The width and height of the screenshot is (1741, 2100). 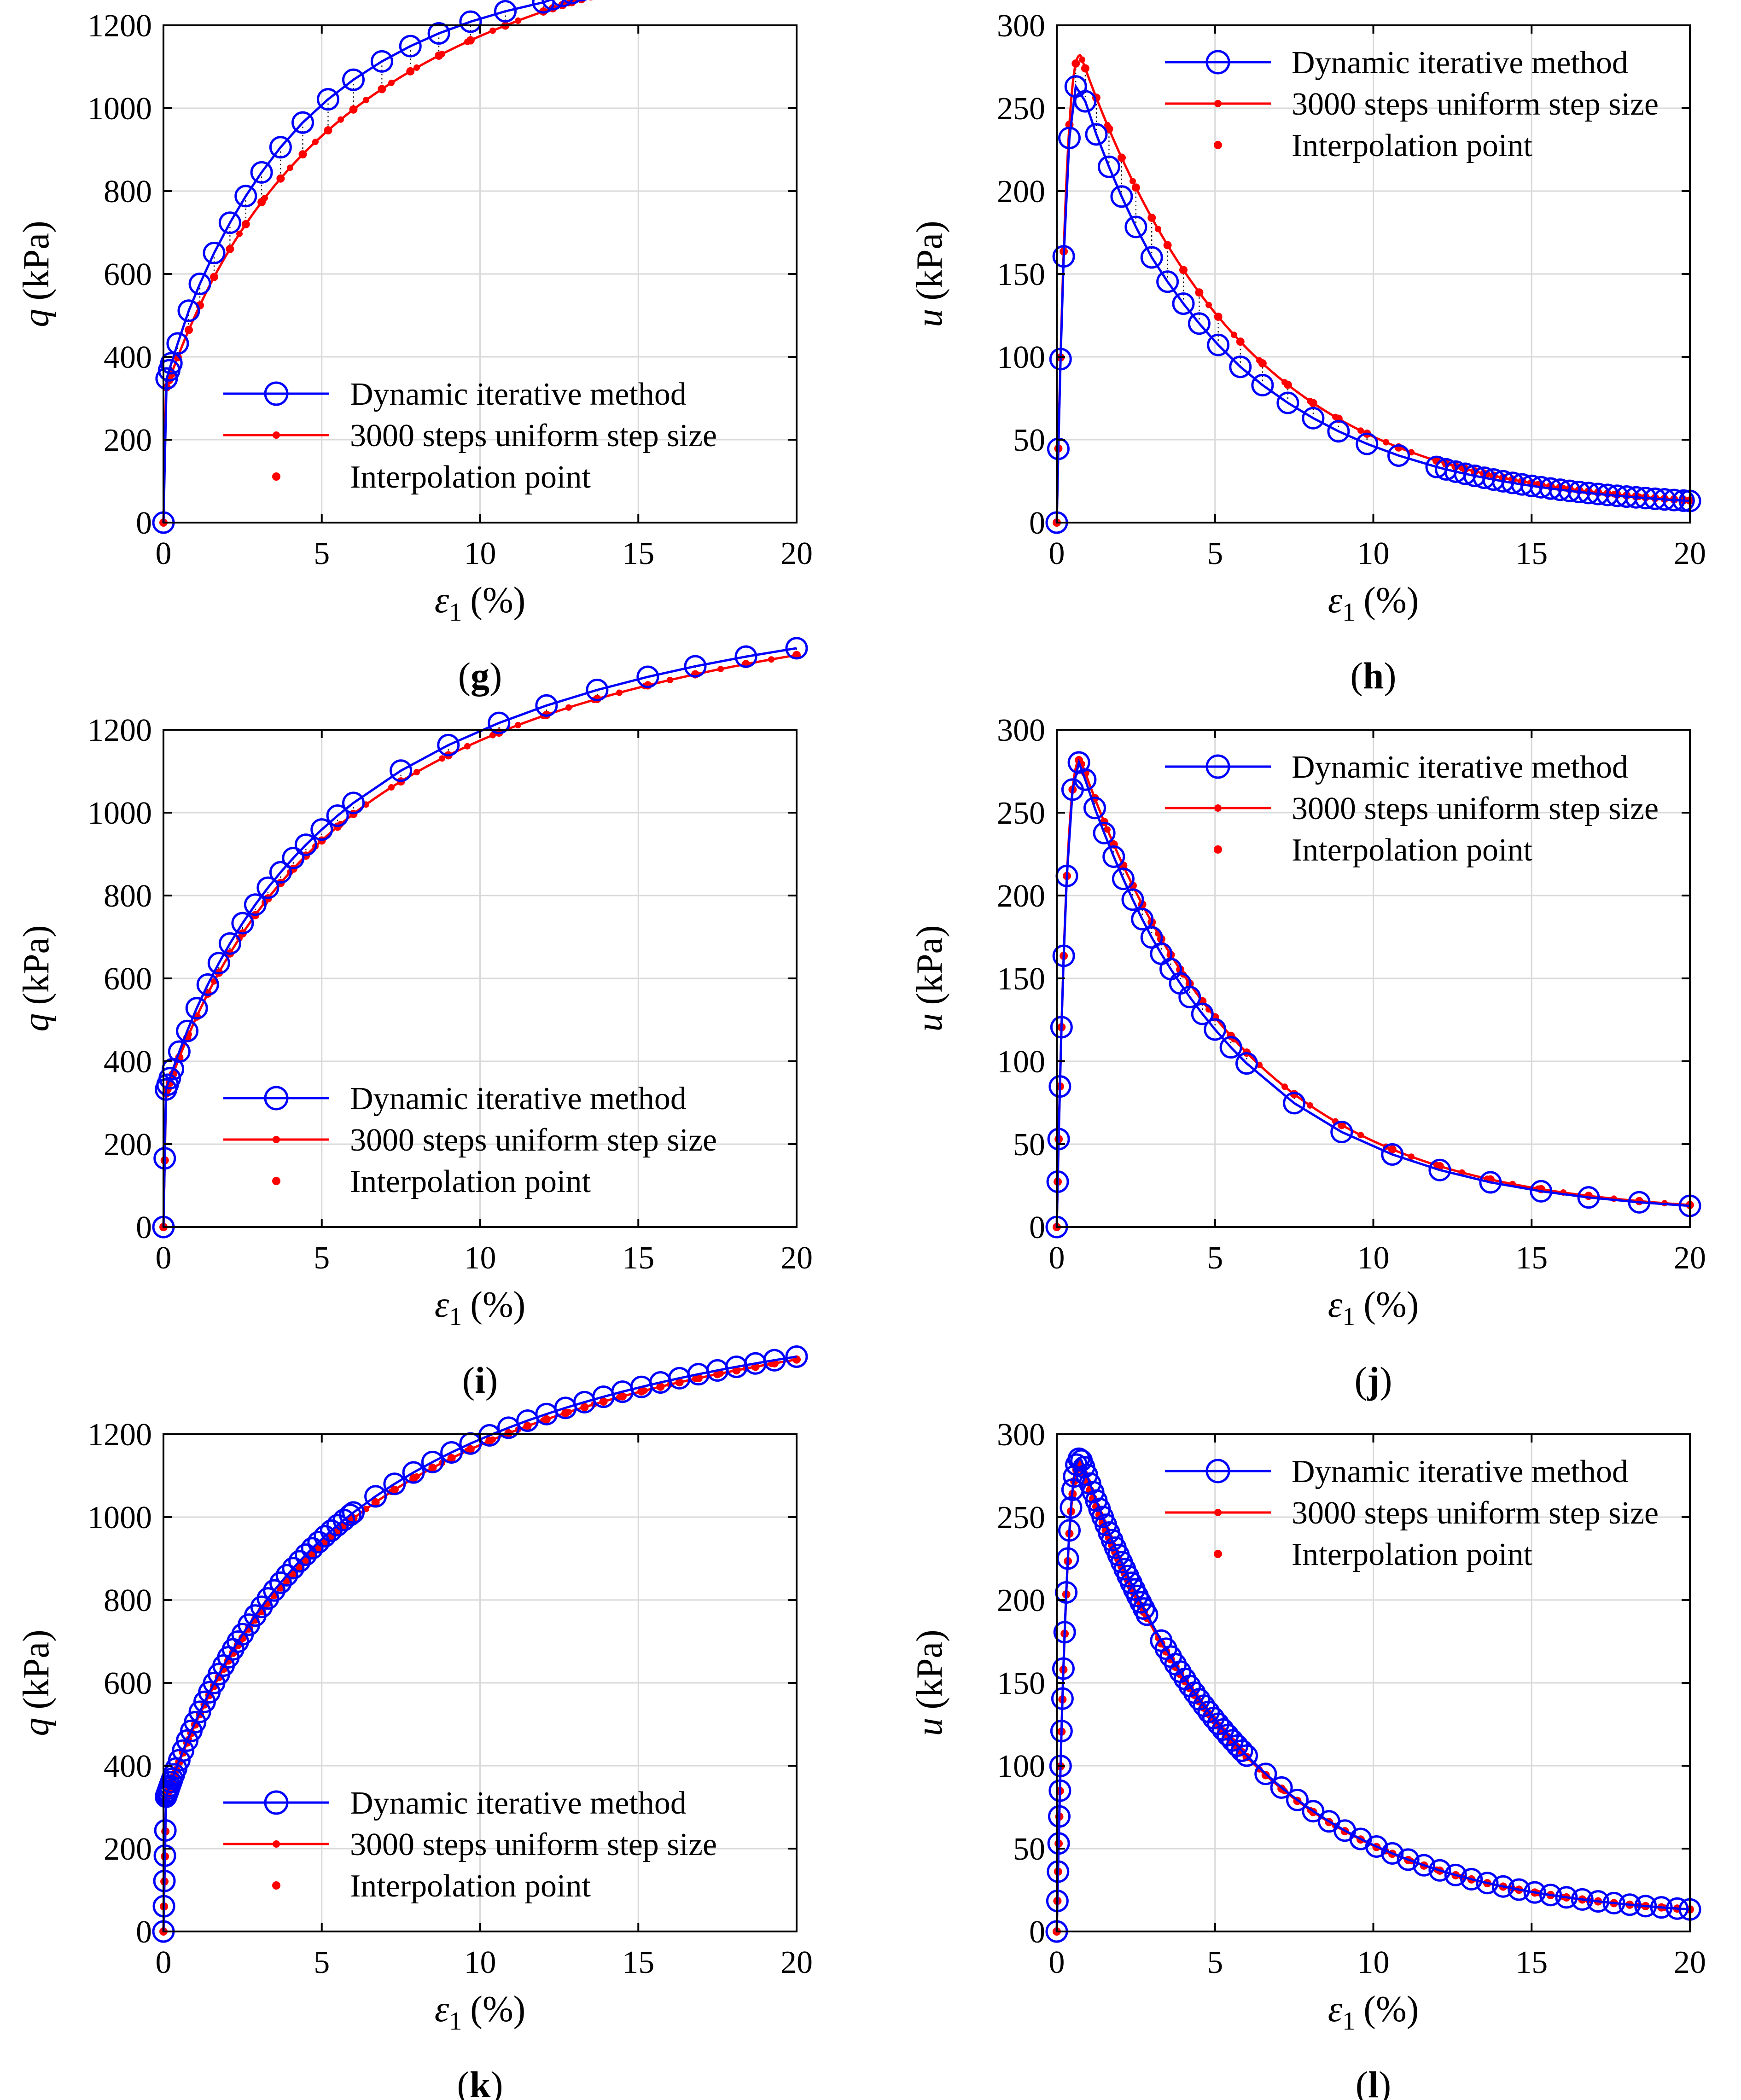 What do you see at coordinates (638, 553) in the screenshot?
I see `x-tick-label: 15` at bounding box center [638, 553].